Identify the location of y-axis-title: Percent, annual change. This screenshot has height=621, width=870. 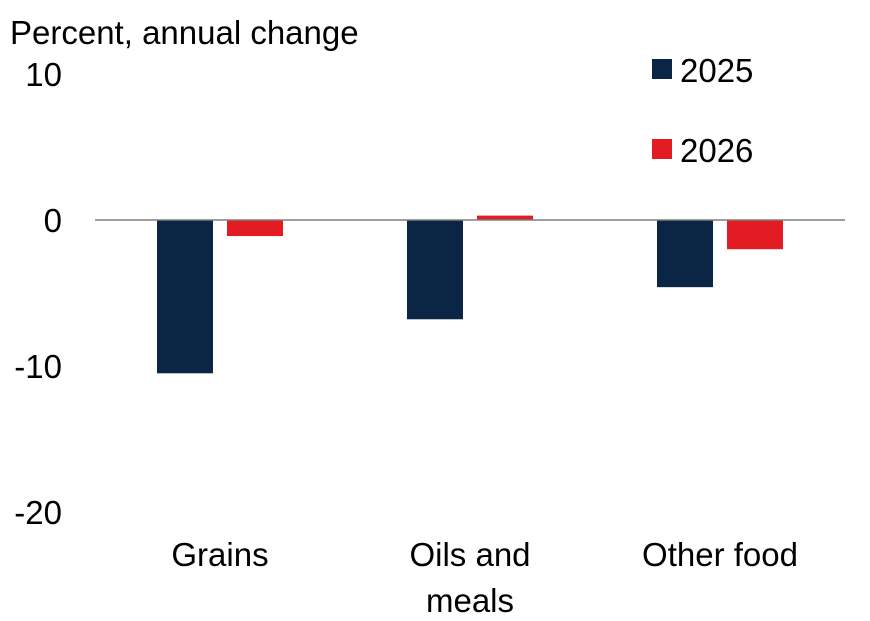
(184, 32).